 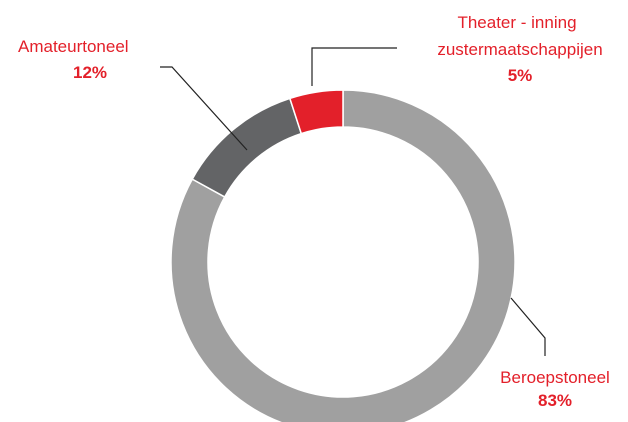 I want to click on value-label: 5%, so click(x=520, y=75).